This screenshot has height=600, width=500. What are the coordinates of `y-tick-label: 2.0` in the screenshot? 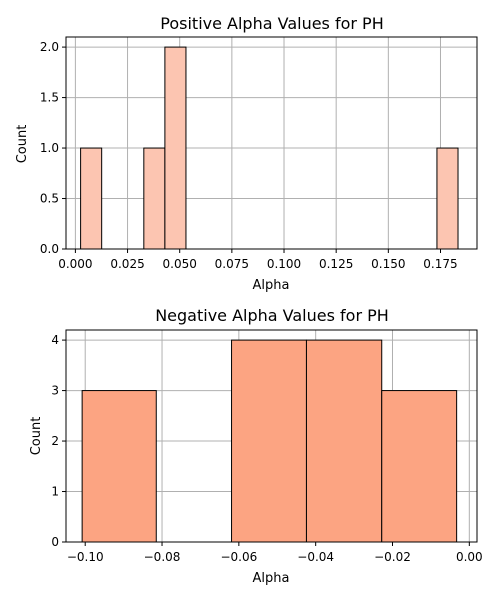 It's located at (49, 47).